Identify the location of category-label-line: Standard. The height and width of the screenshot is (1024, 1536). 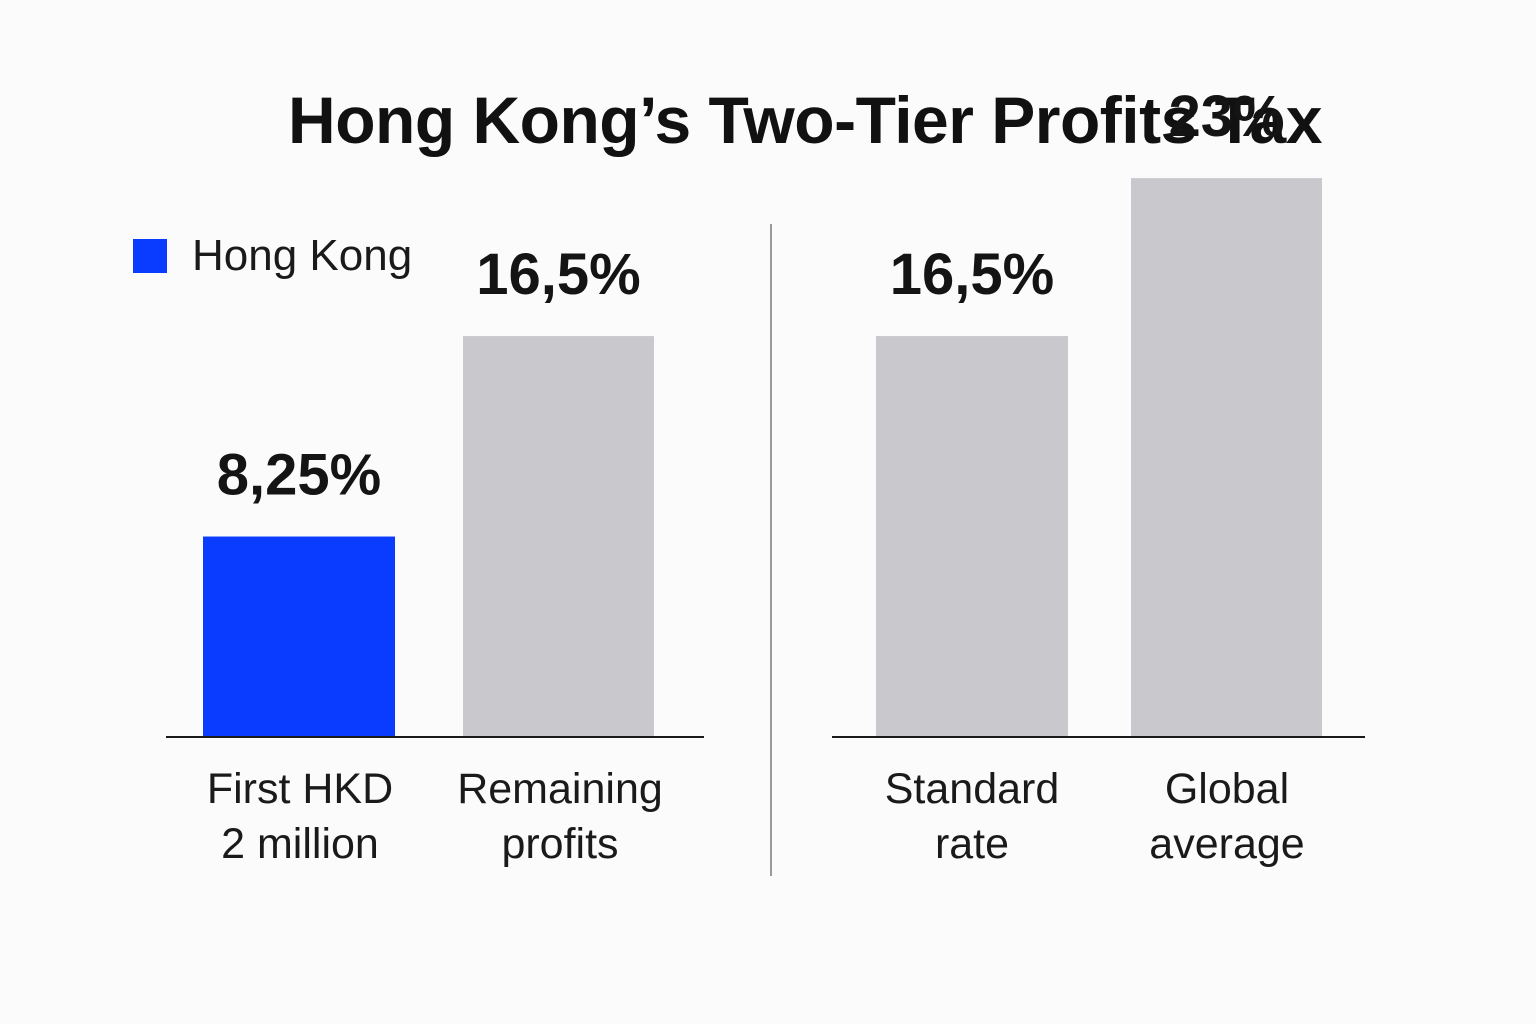
(972, 789).